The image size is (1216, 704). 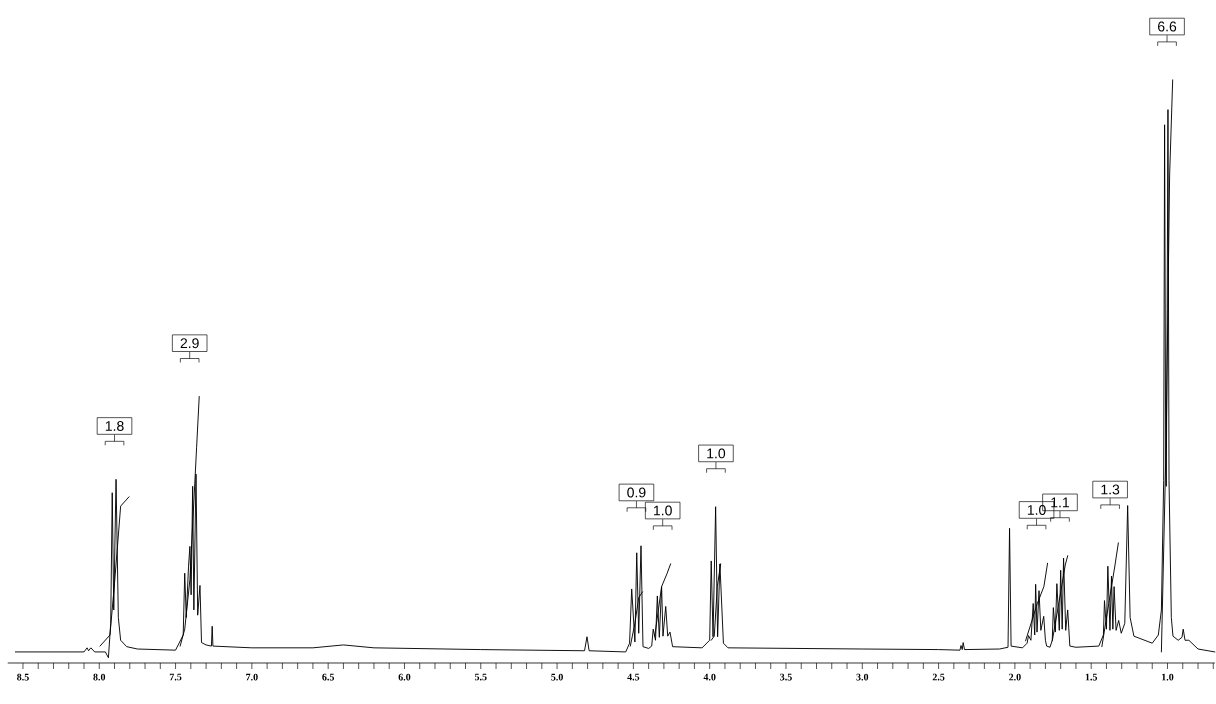 I want to click on x-tick-label: 8.0, so click(x=99, y=677).